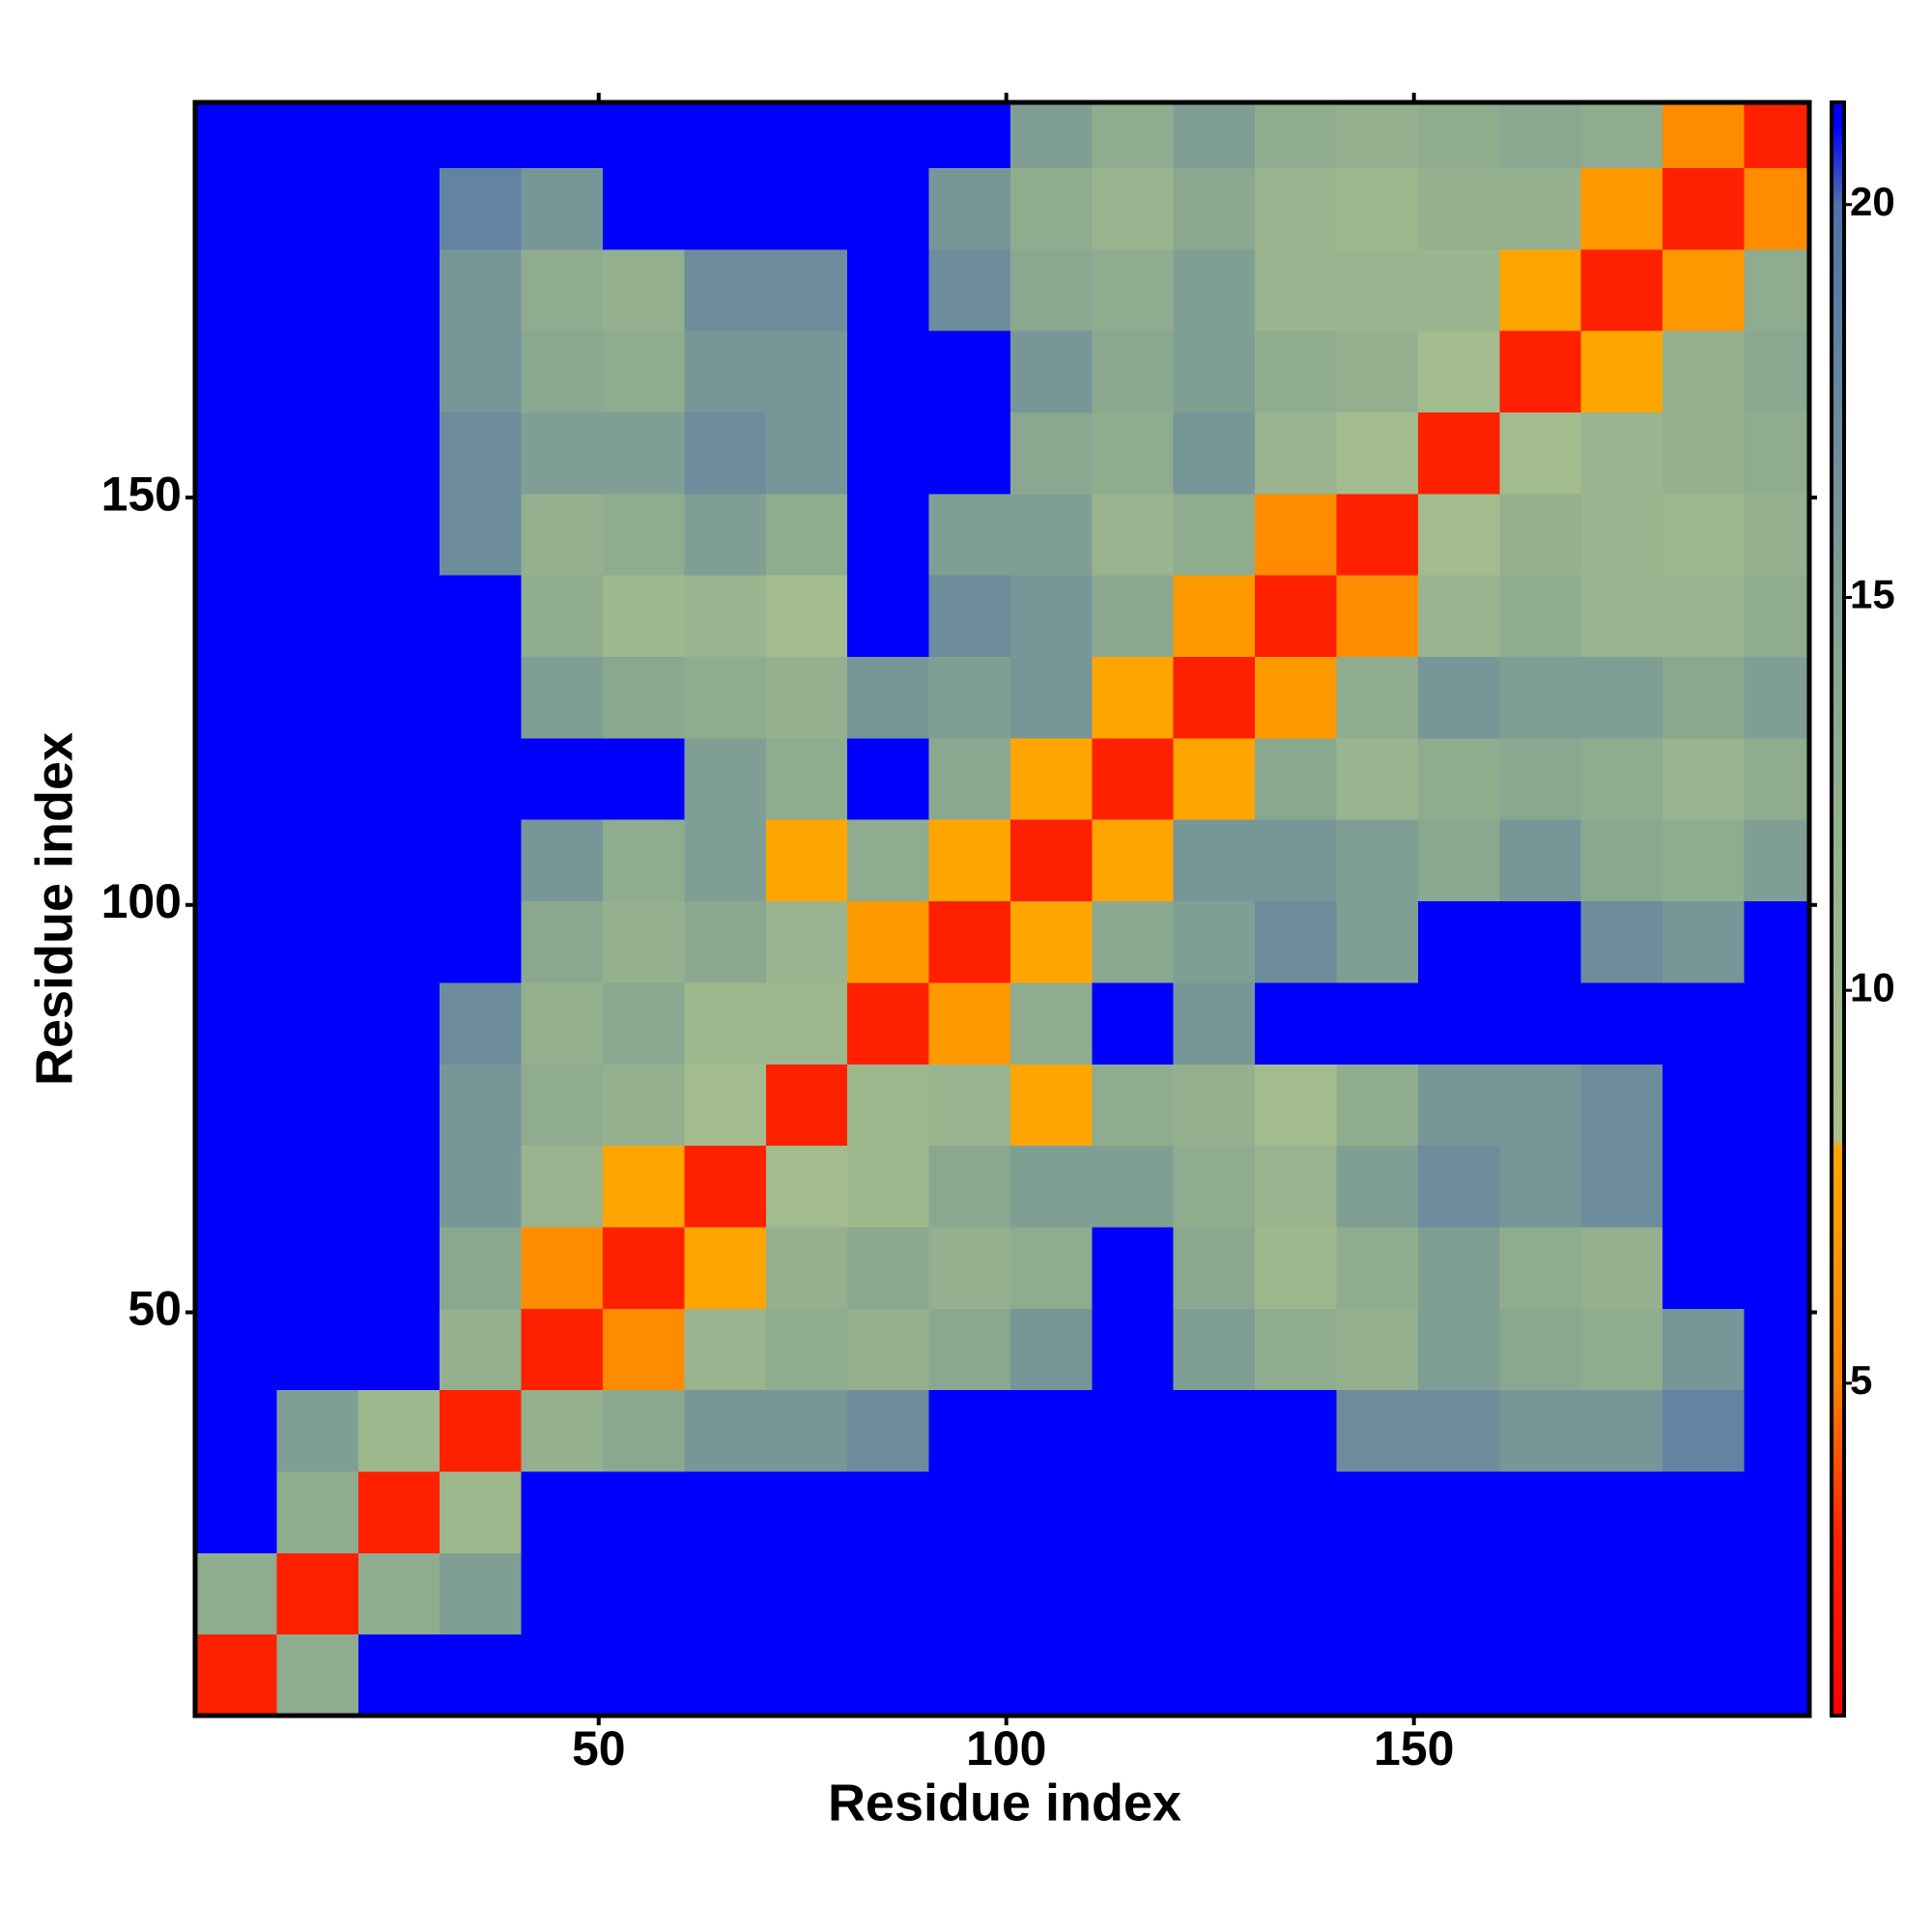 Image resolution: width=1932 pixels, height=1932 pixels. I want to click on y-tick-label: 150, so click(141, 494).